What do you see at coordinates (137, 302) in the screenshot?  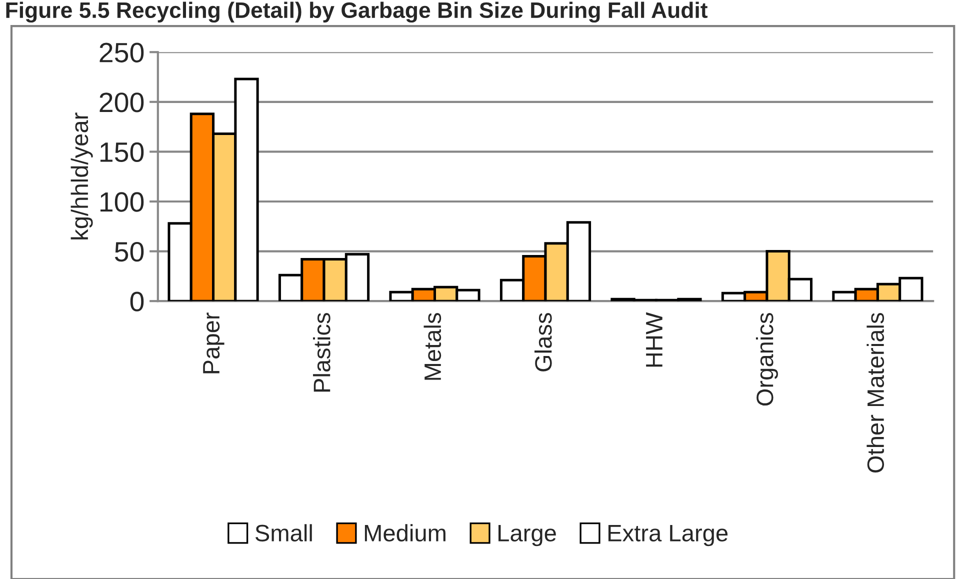 I see `y-tick-label: 0` at bounding box center [137, 302].